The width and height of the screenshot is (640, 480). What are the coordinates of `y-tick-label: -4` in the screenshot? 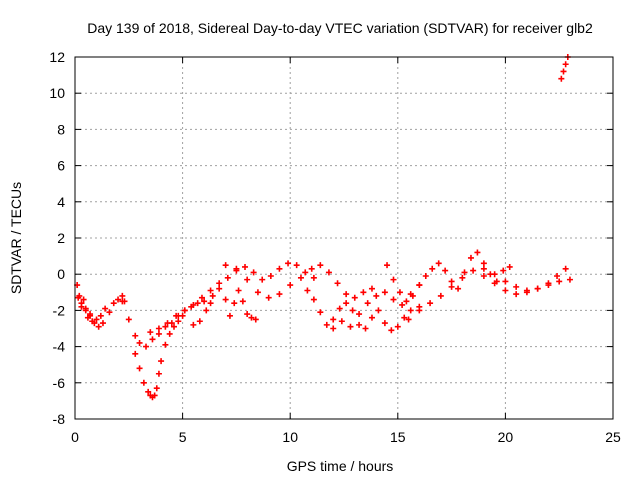 It's located at (59, 347).